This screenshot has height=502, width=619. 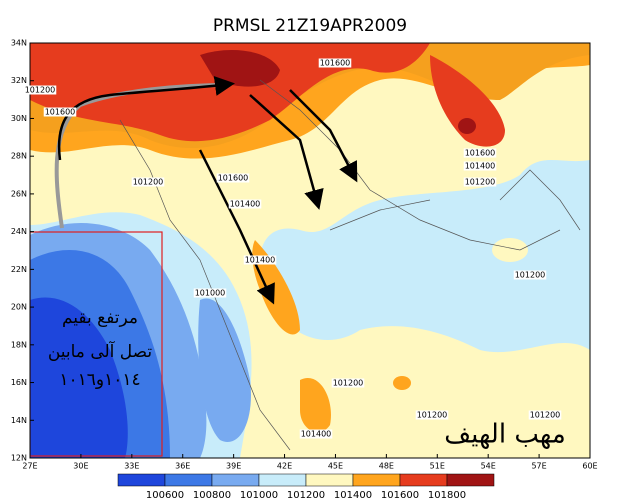 I want to click on title: PRMSL 21Z19APR2009, so click(x=310, y=26).